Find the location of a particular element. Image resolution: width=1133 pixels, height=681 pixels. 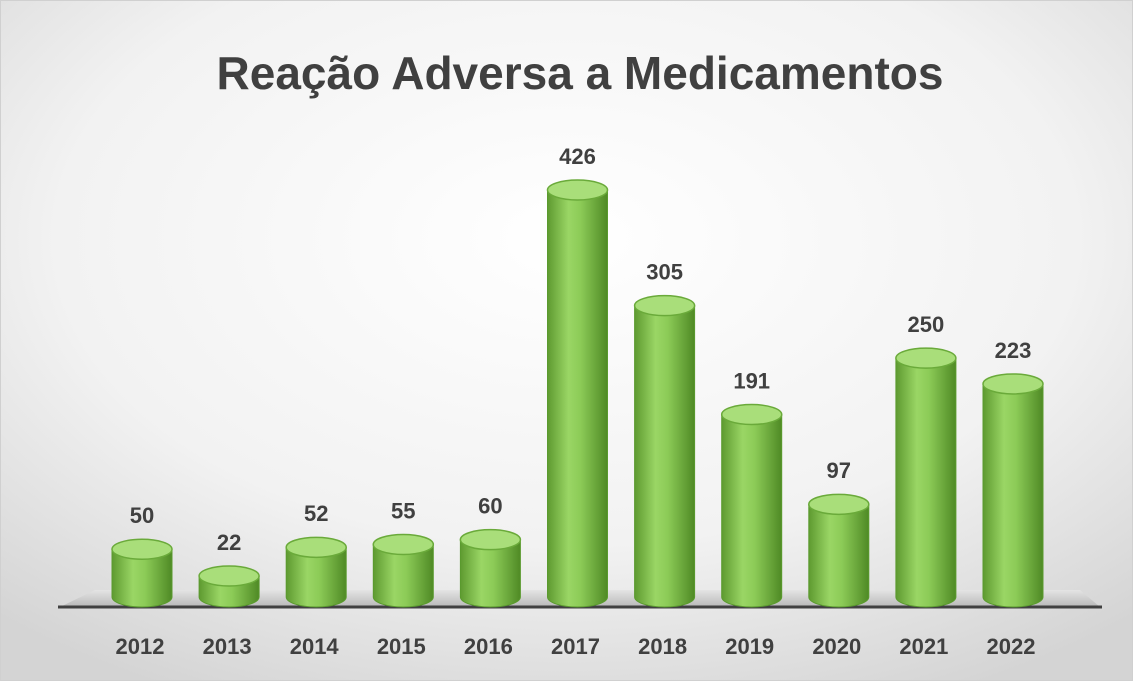

x-tick-label: 2012 is located at coordinates (140, 646).